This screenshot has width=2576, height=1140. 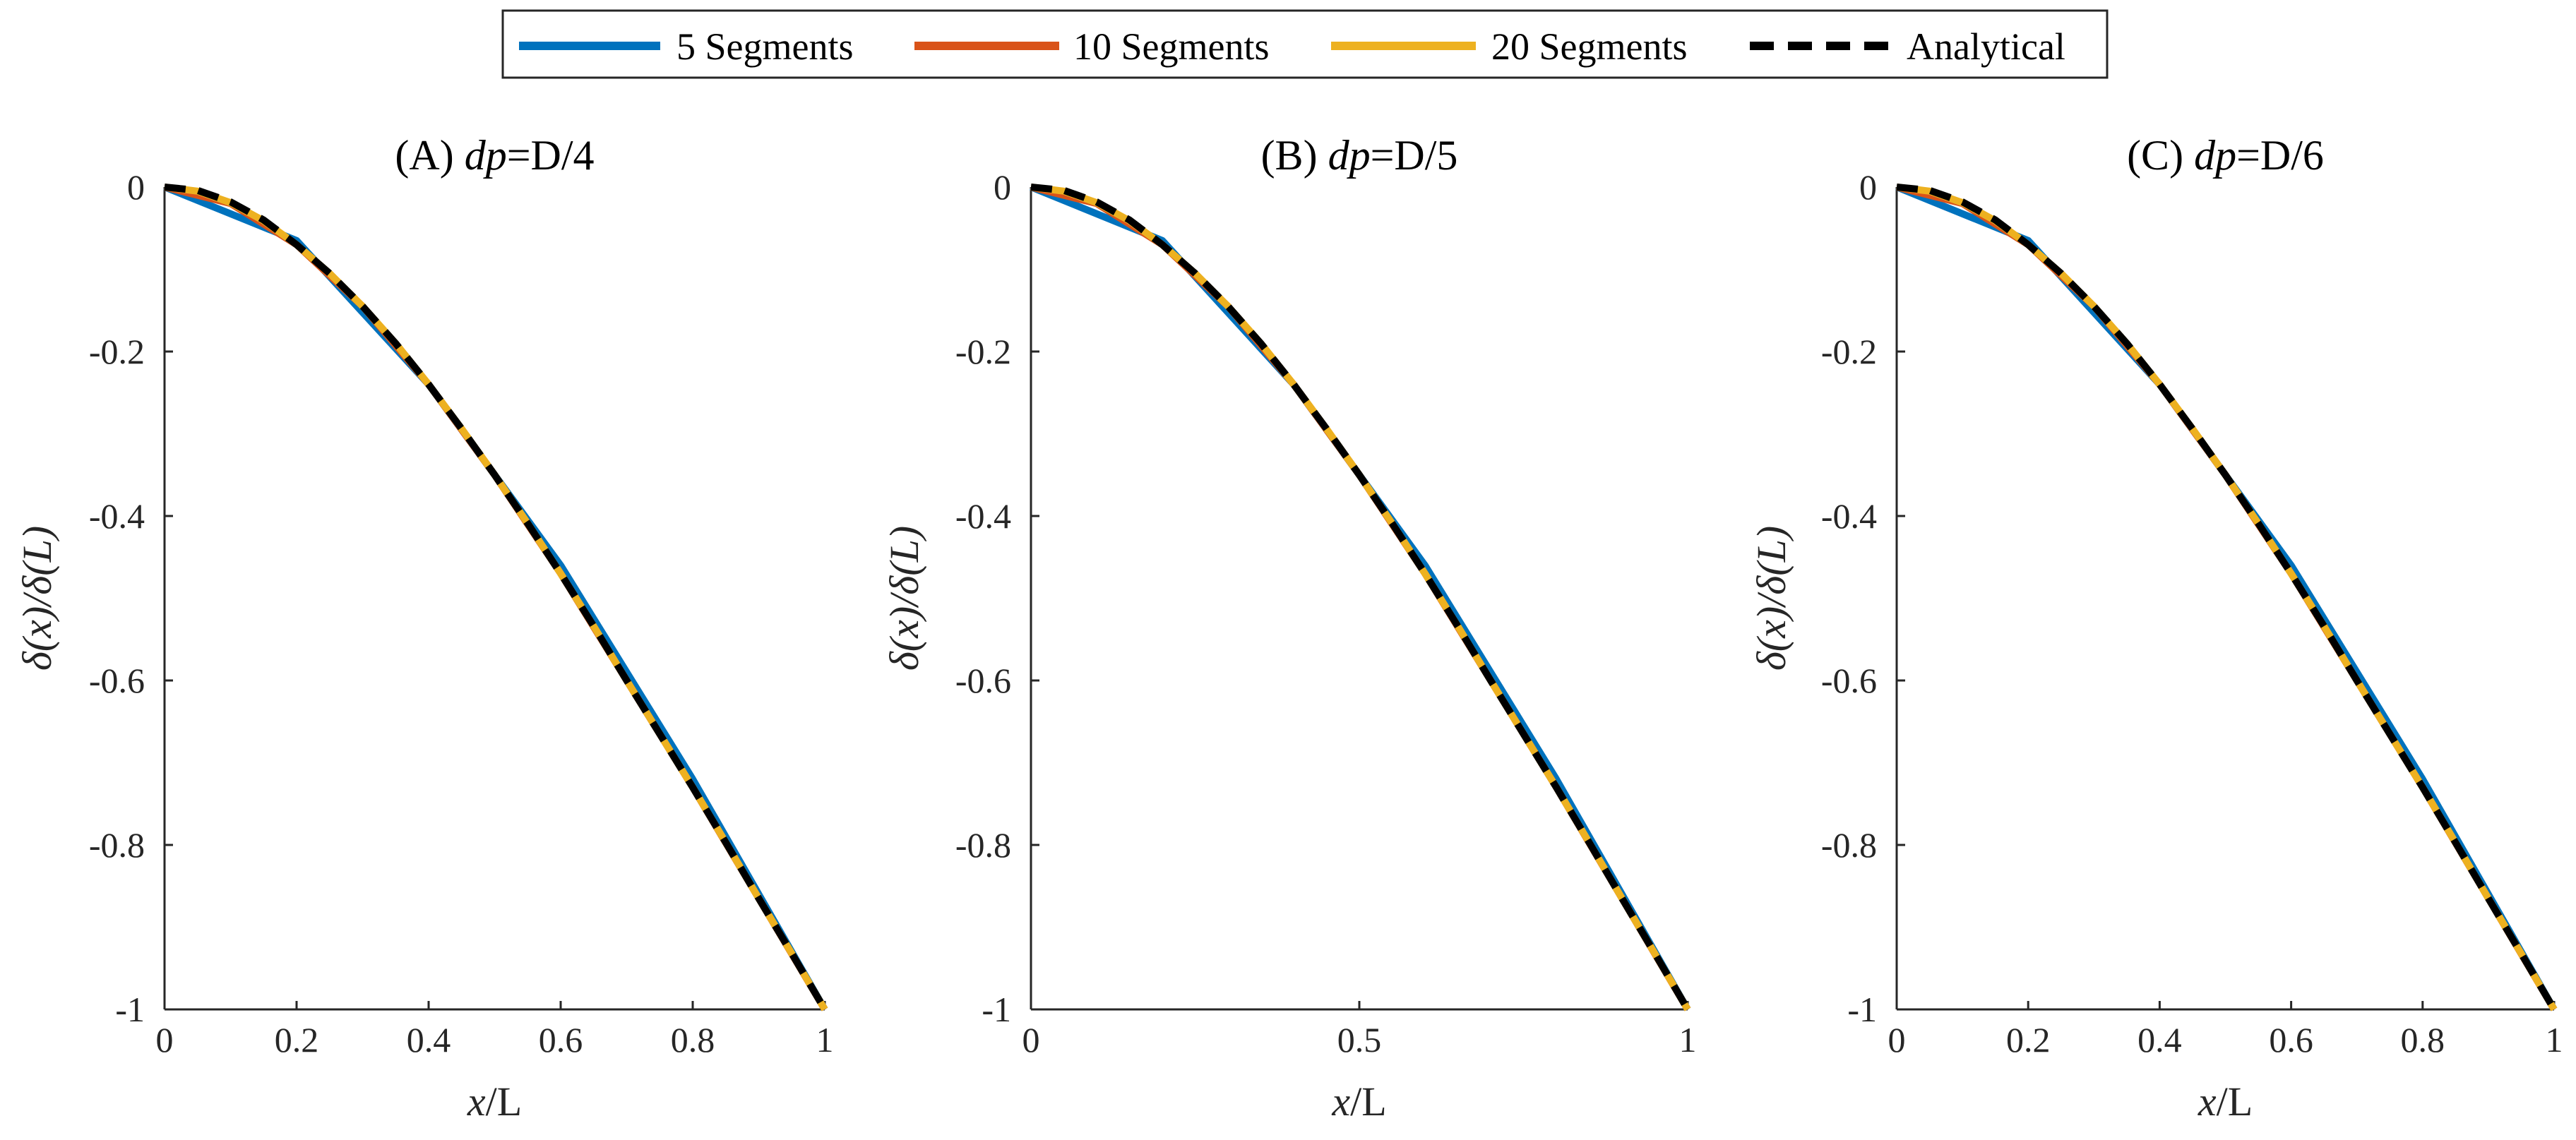 What do you see at coordinates (765, 46) in the screenshot?
I see `legend-label-1: 5 Segments` at bounding box center [765, 46].